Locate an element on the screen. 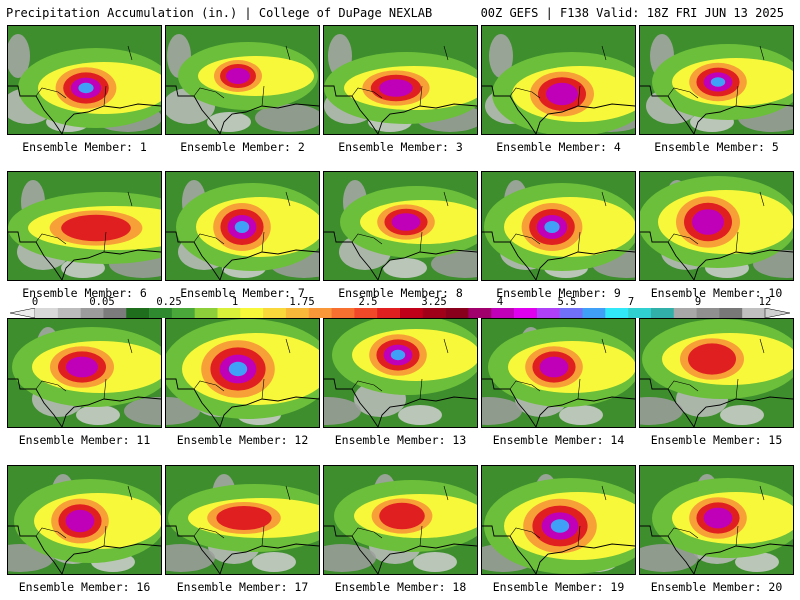 The height and width of the screenshot is (600, 800). ensemble-panel: Ensemble Member: 16 is located at coordinates (84, 529).